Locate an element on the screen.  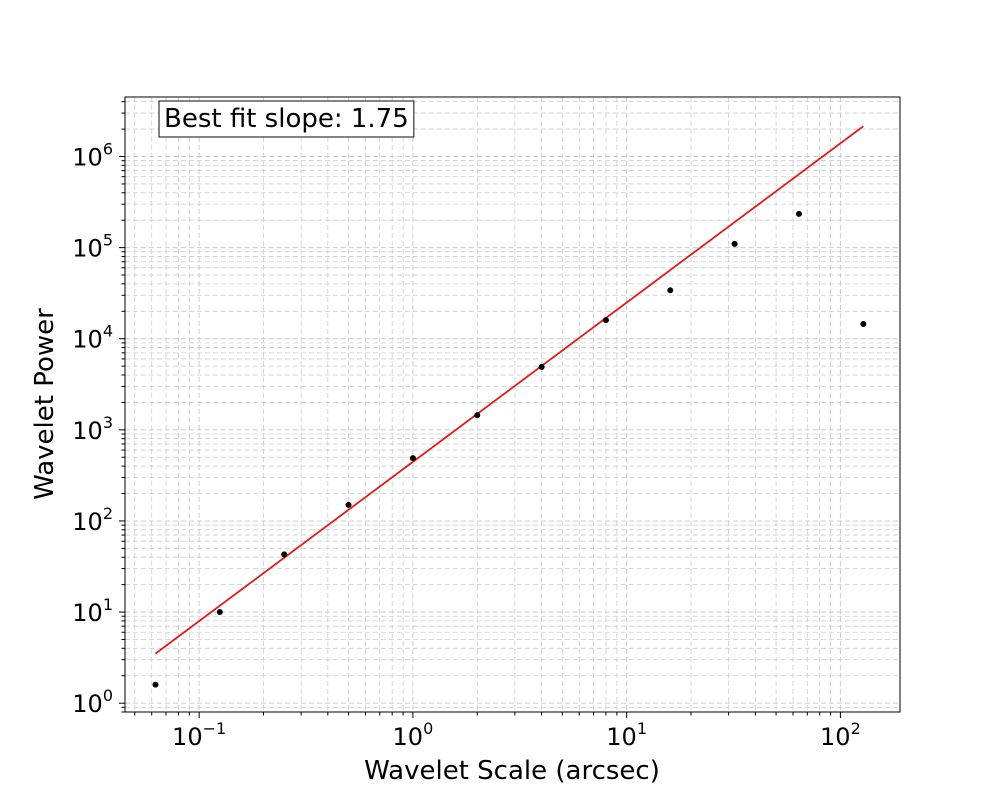
x-tick-label: 10⁻¹ is located at coordinates (199, 735).